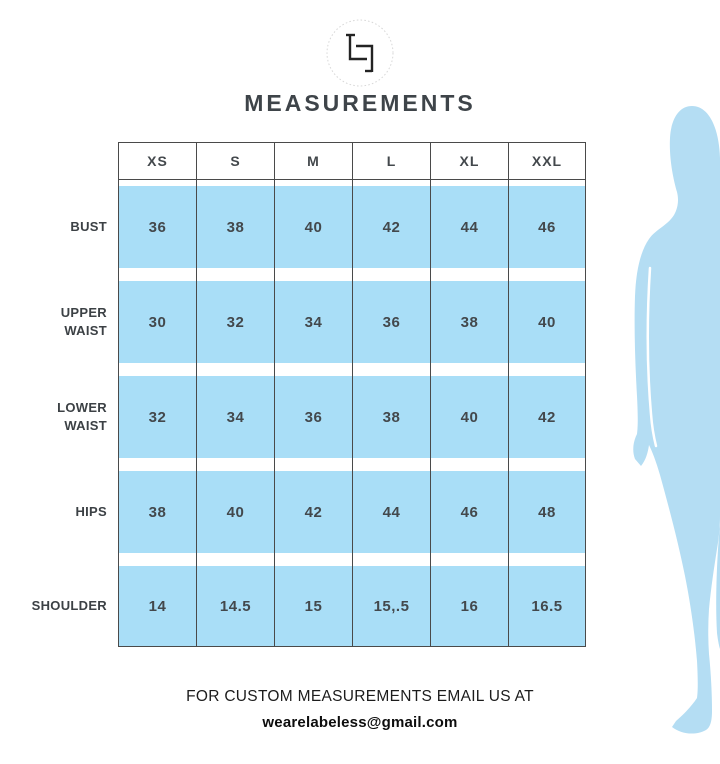 The height and width of the screenshot is (764, 720). Describe the element at coordinates (547, 161) in the screenshot. I see `column-header-xxl: XXL` at that location.